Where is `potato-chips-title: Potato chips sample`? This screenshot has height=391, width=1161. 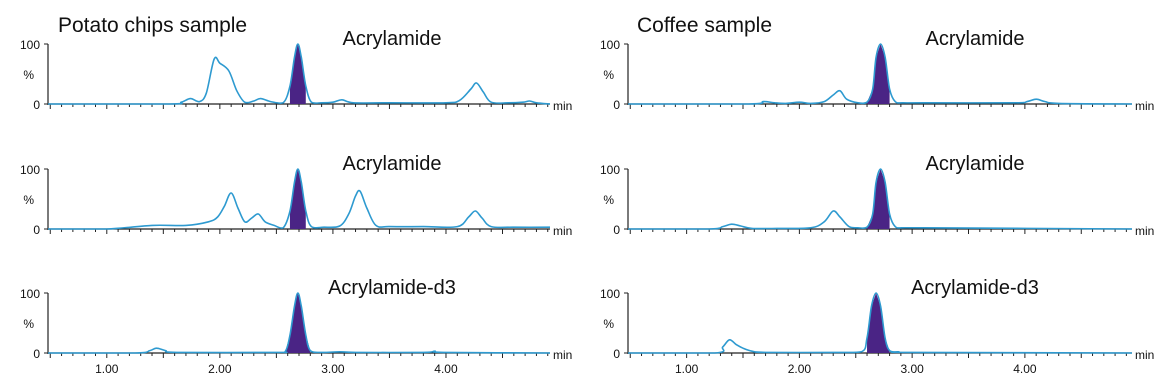
potato-chips-title: Potato chips sample is located at coordinates (153, 25).